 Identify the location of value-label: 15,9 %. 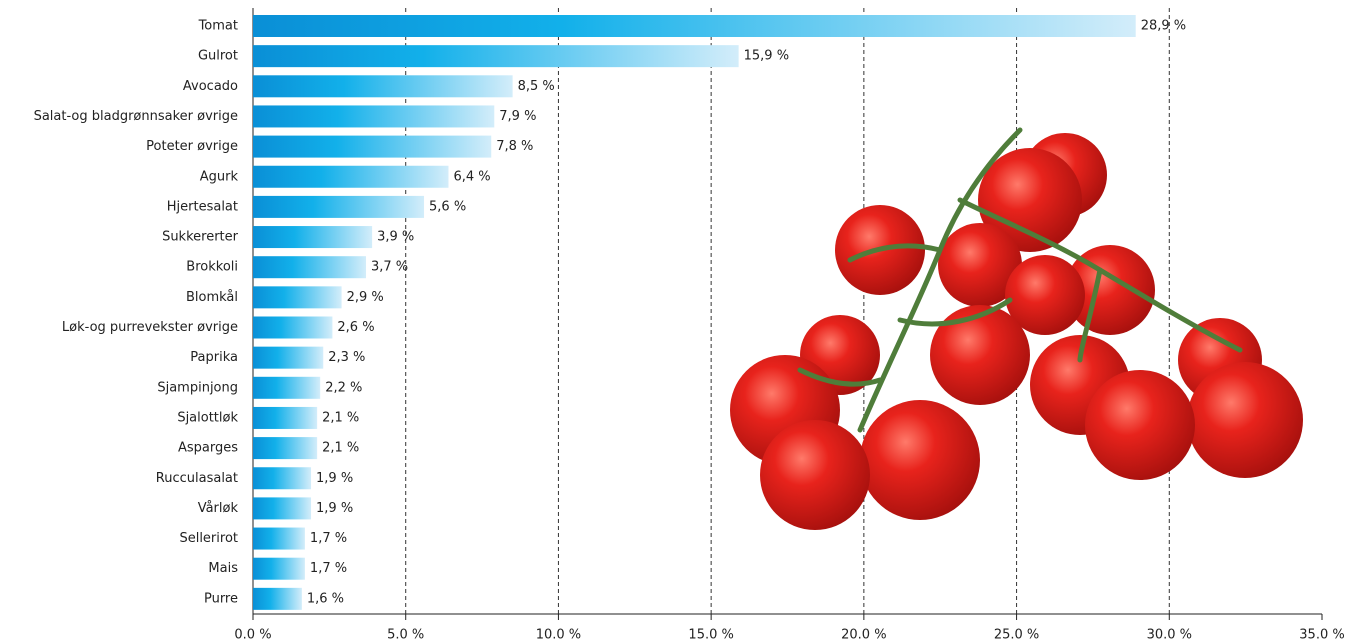
(766, 56).